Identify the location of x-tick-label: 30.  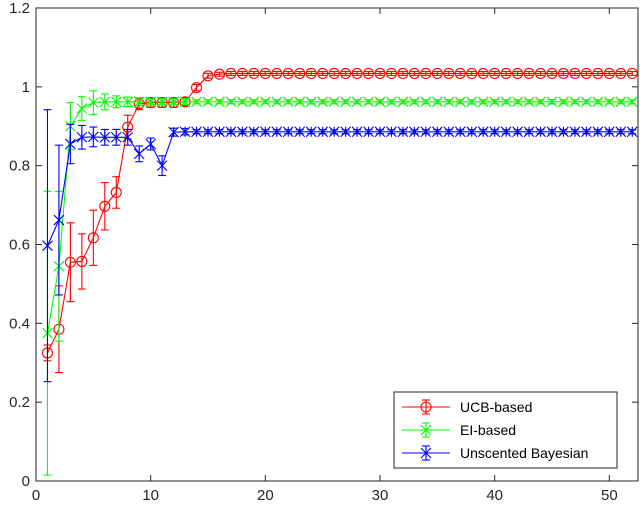
(380, 495).